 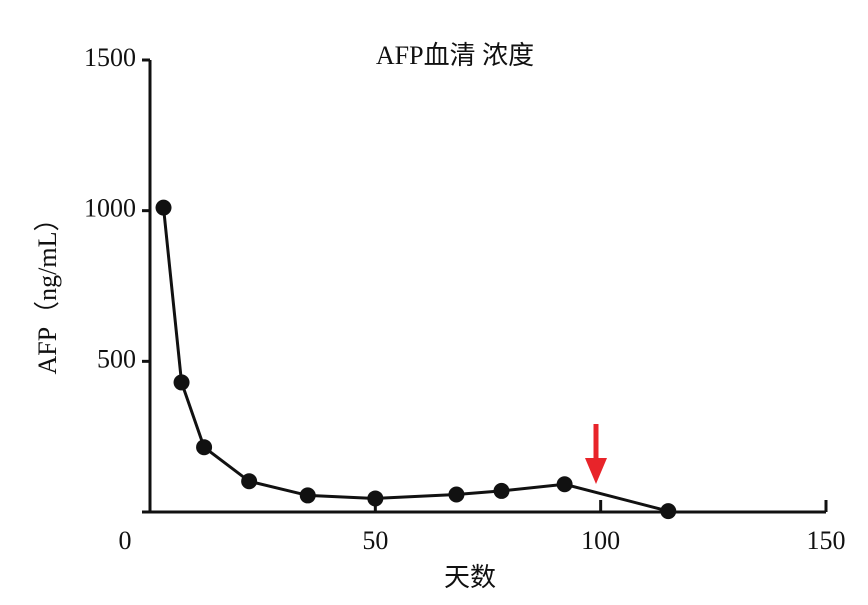 What do you see at coordinates (110, 208) in the screenshot?
I see `y-tick-label: 1000` at bounding box center [110, 208].